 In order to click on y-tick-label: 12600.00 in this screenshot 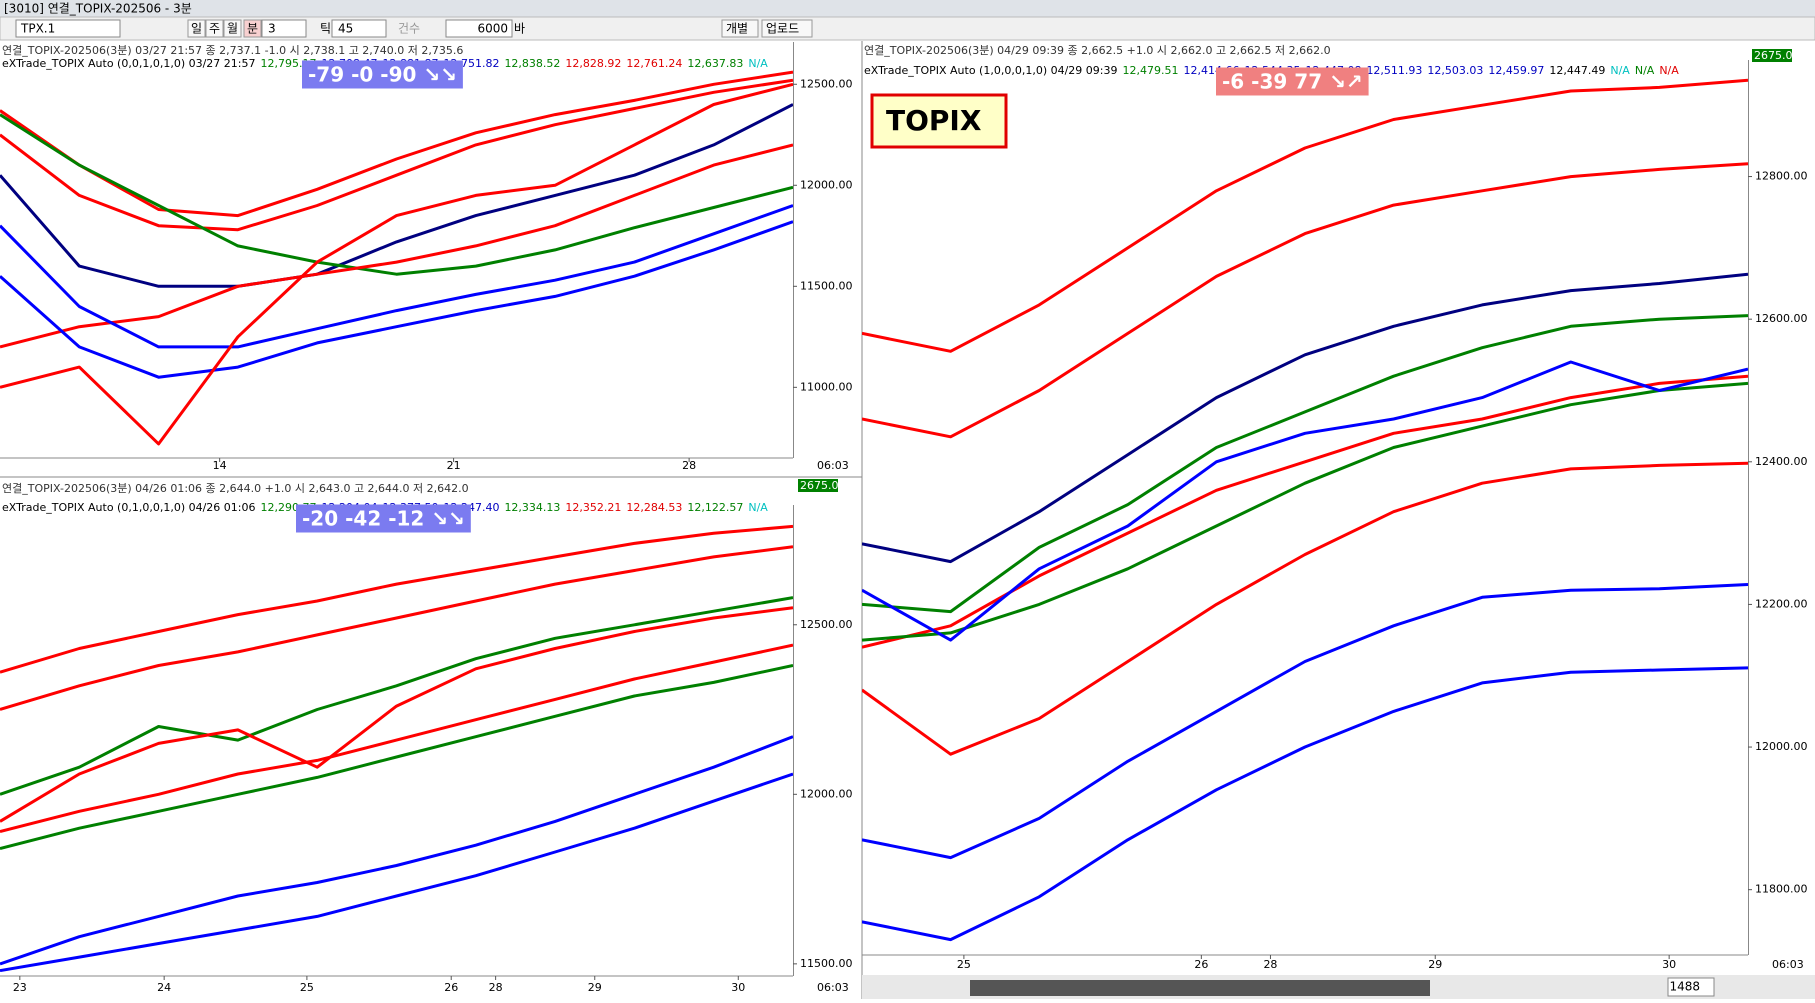, I will do `click(1781, 318)`.